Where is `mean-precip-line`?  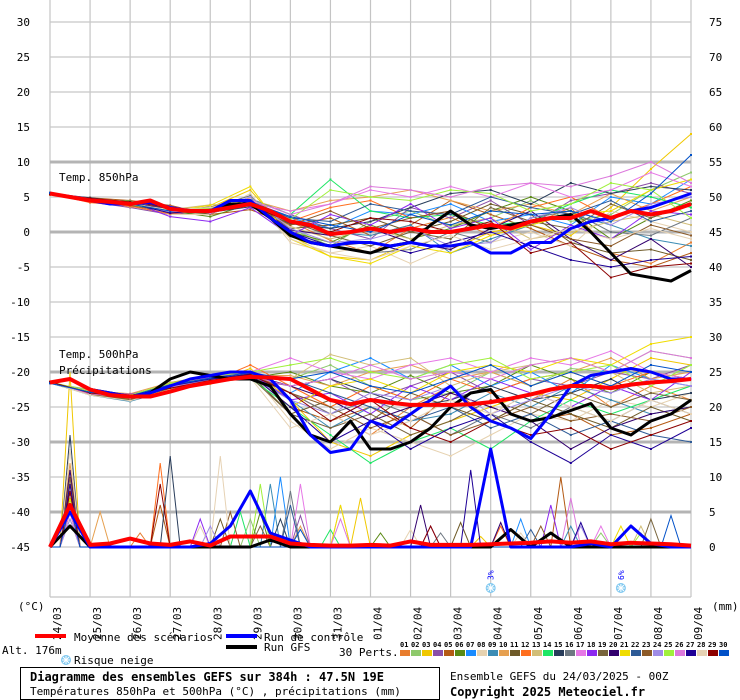 mean-precip-line is located at coordinates (370, 525).